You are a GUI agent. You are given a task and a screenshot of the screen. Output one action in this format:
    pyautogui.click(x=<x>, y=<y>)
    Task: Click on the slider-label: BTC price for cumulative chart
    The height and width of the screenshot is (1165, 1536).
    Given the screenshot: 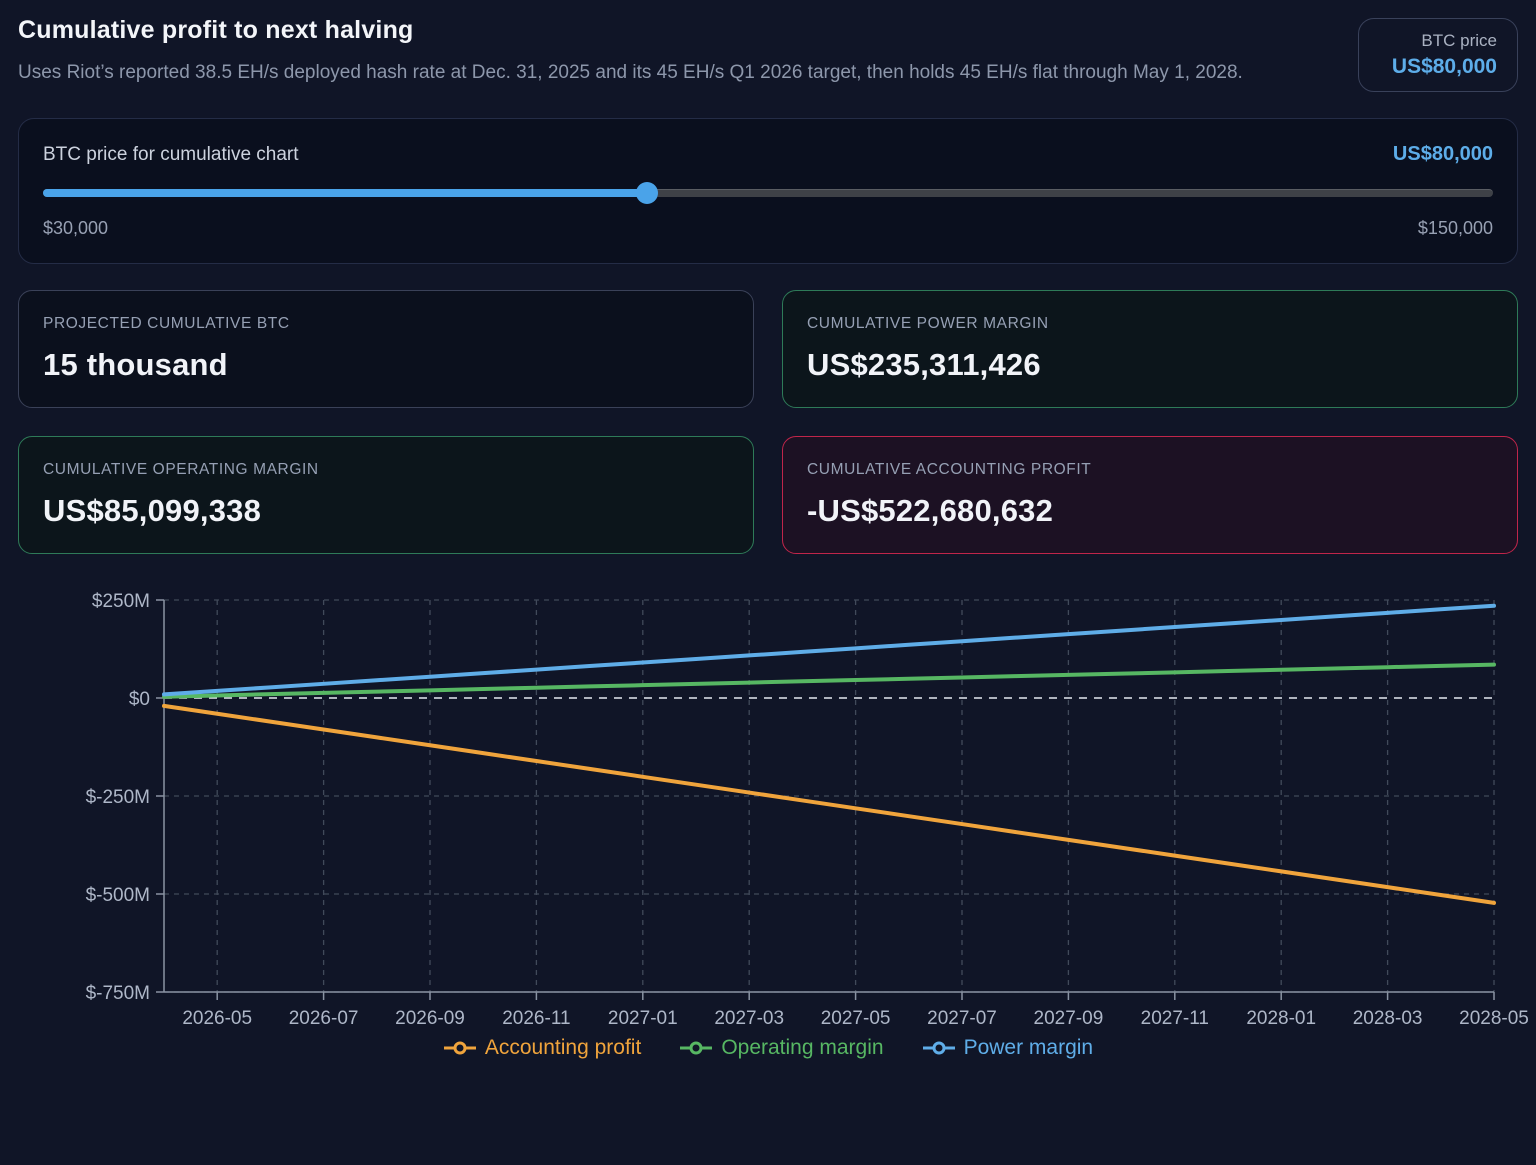 What is the action you would take?
    pyautogui.click(x=171, y=154)
    